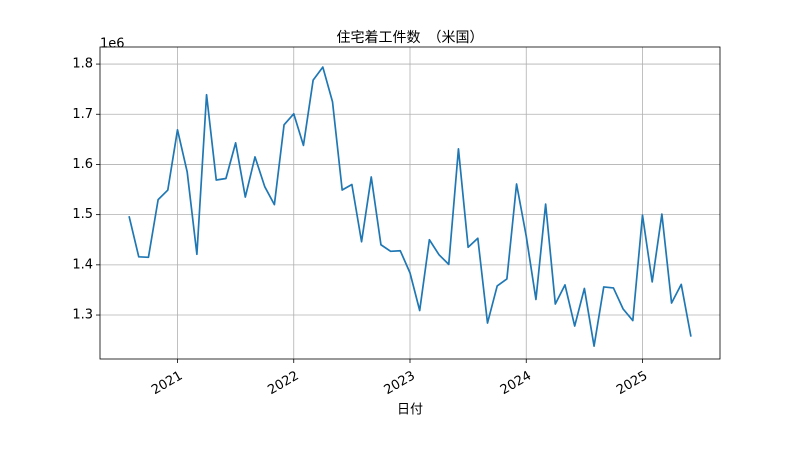 This screenshot has width=800, height=450. What do you see at coordinates (82, 264) in the screenshot?
I see `y-tick-label: 1.4` at bounding box center [82, 264].